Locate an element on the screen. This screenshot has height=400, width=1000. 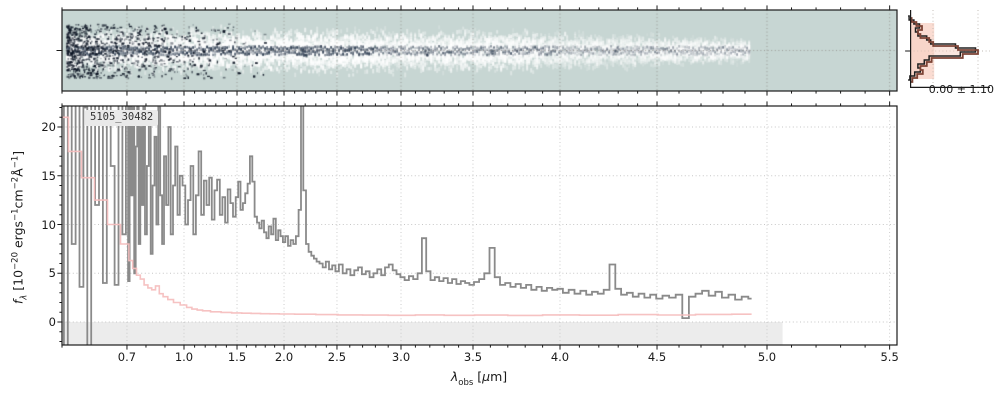
x-label-open: [ is located at coordinates (478, 376).